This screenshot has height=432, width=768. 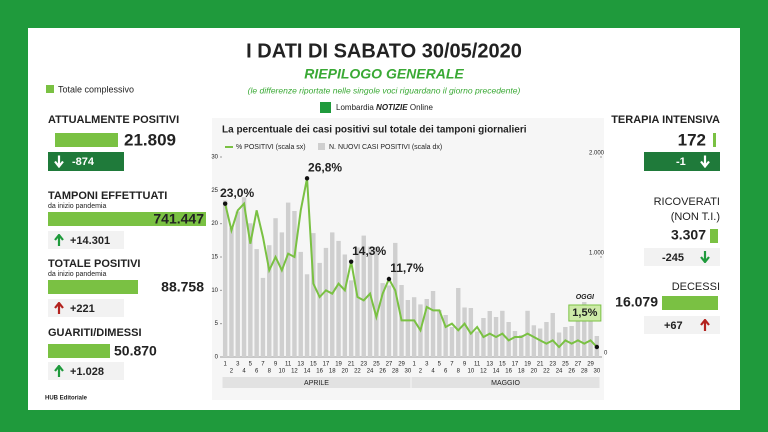 What do you see at coordinates (440, 365) in the screenshot?
I see `x-tick-label: 5` at bounding box center [440, 365].